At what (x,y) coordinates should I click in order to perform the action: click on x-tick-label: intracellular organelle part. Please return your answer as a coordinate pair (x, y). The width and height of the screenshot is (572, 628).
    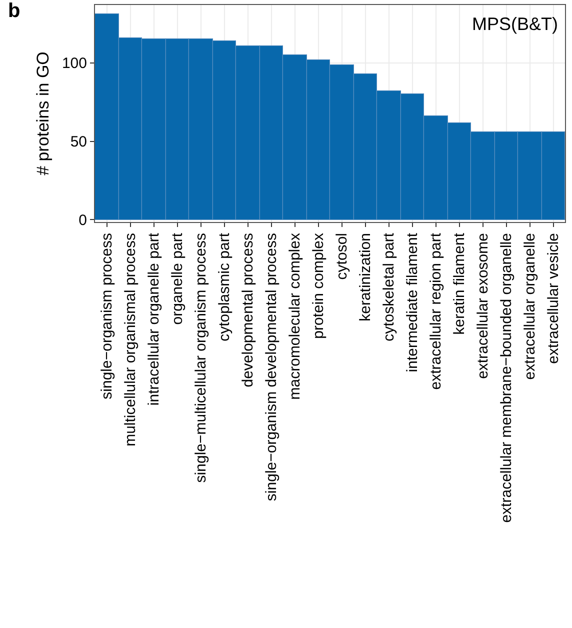
    Looking at the image, I should click on (154, 319).